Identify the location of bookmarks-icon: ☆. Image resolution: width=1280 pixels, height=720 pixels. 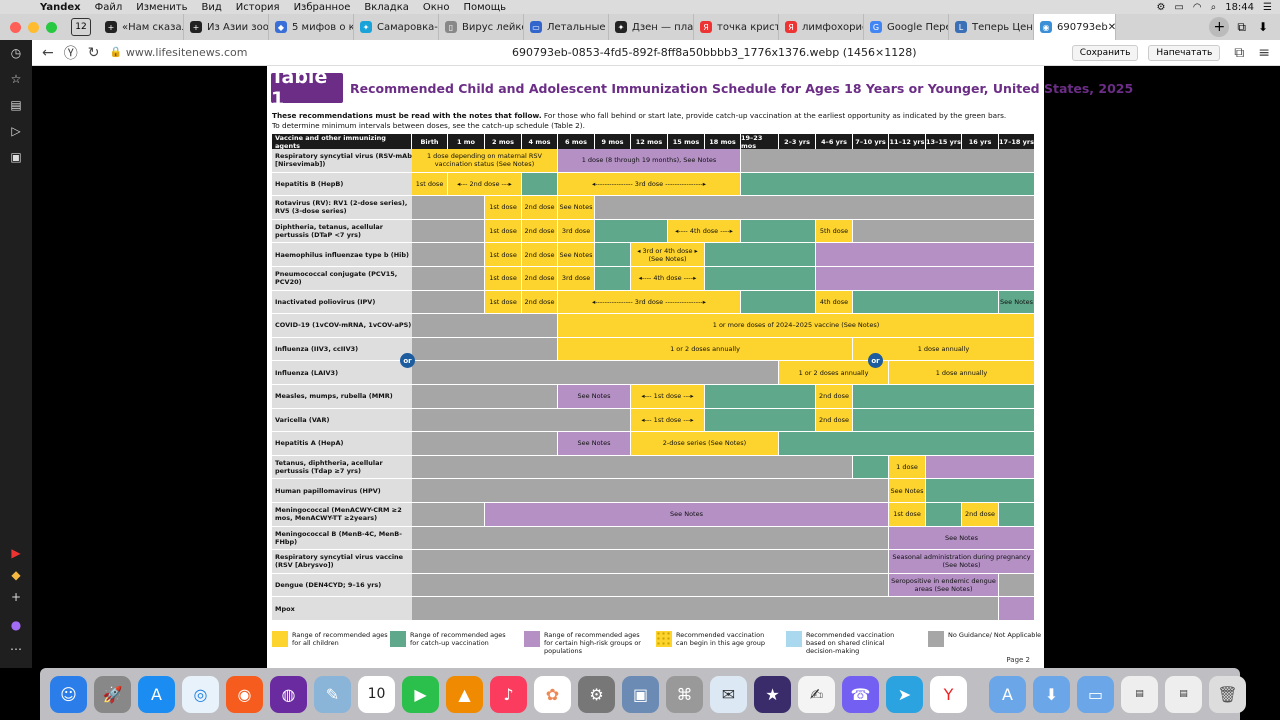
(16, 79).